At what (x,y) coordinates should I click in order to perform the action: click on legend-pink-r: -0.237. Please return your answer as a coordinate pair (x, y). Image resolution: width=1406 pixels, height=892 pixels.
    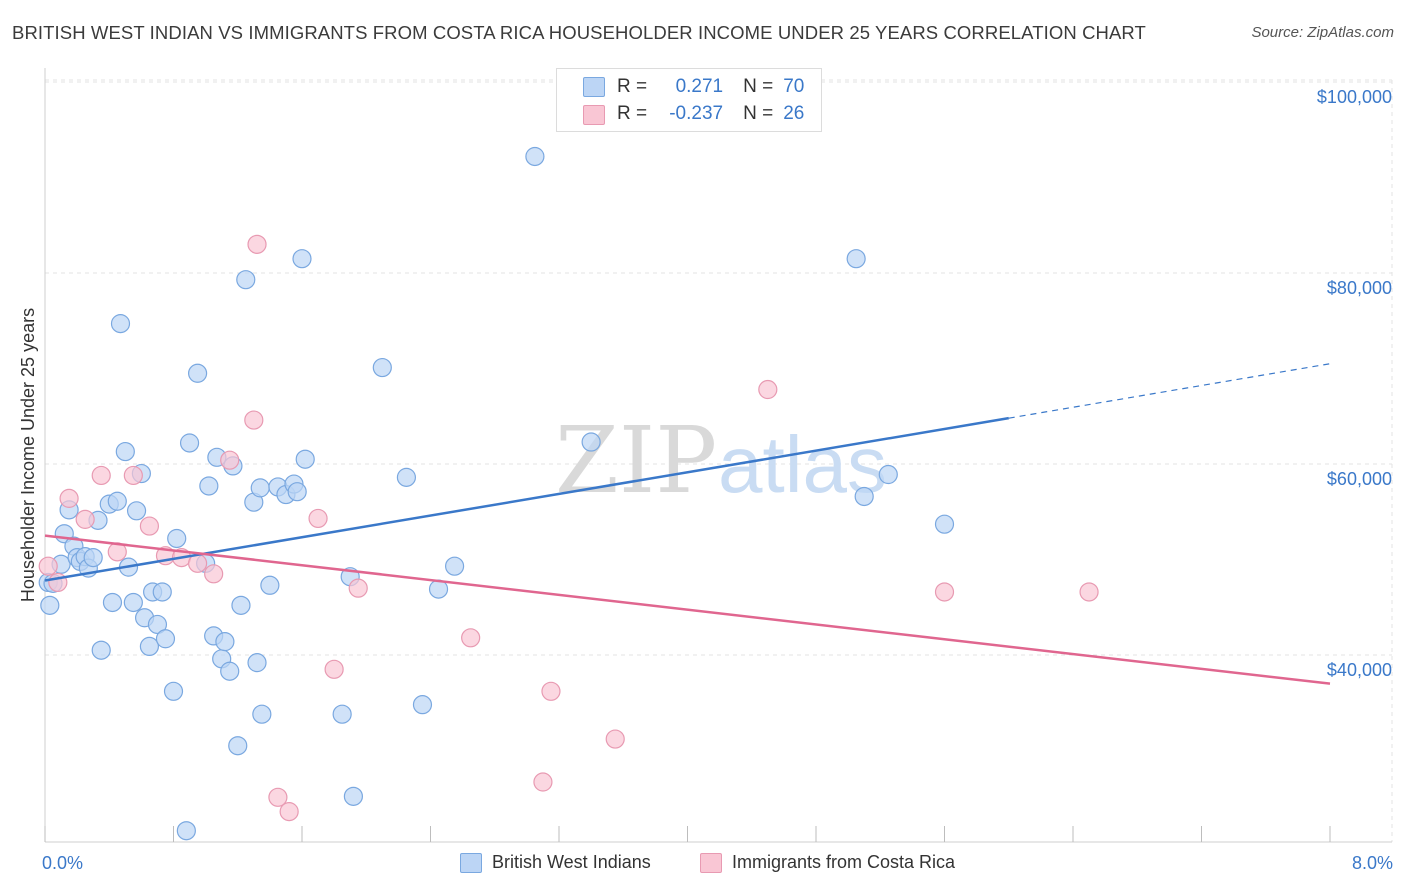
    Looking at the image, I should click on (696, 113).